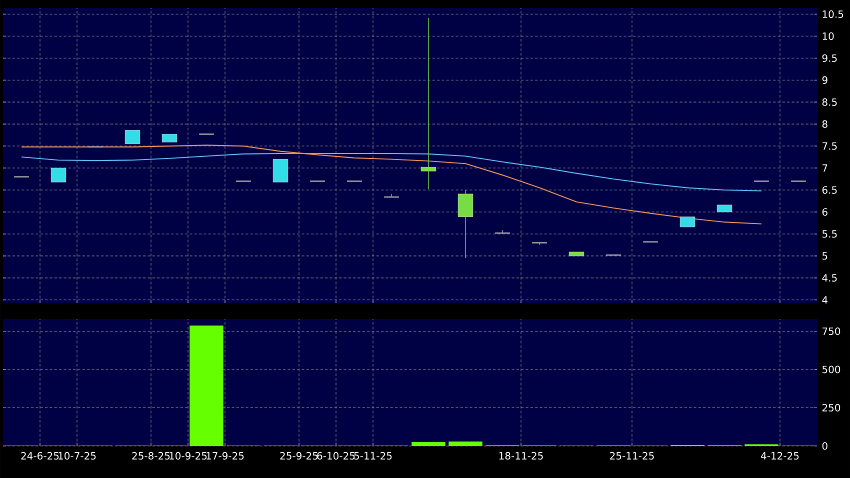 This screenshot has width=850, height=478. I want to click on x-tick-label: 6-10-25, so click(336, 456).